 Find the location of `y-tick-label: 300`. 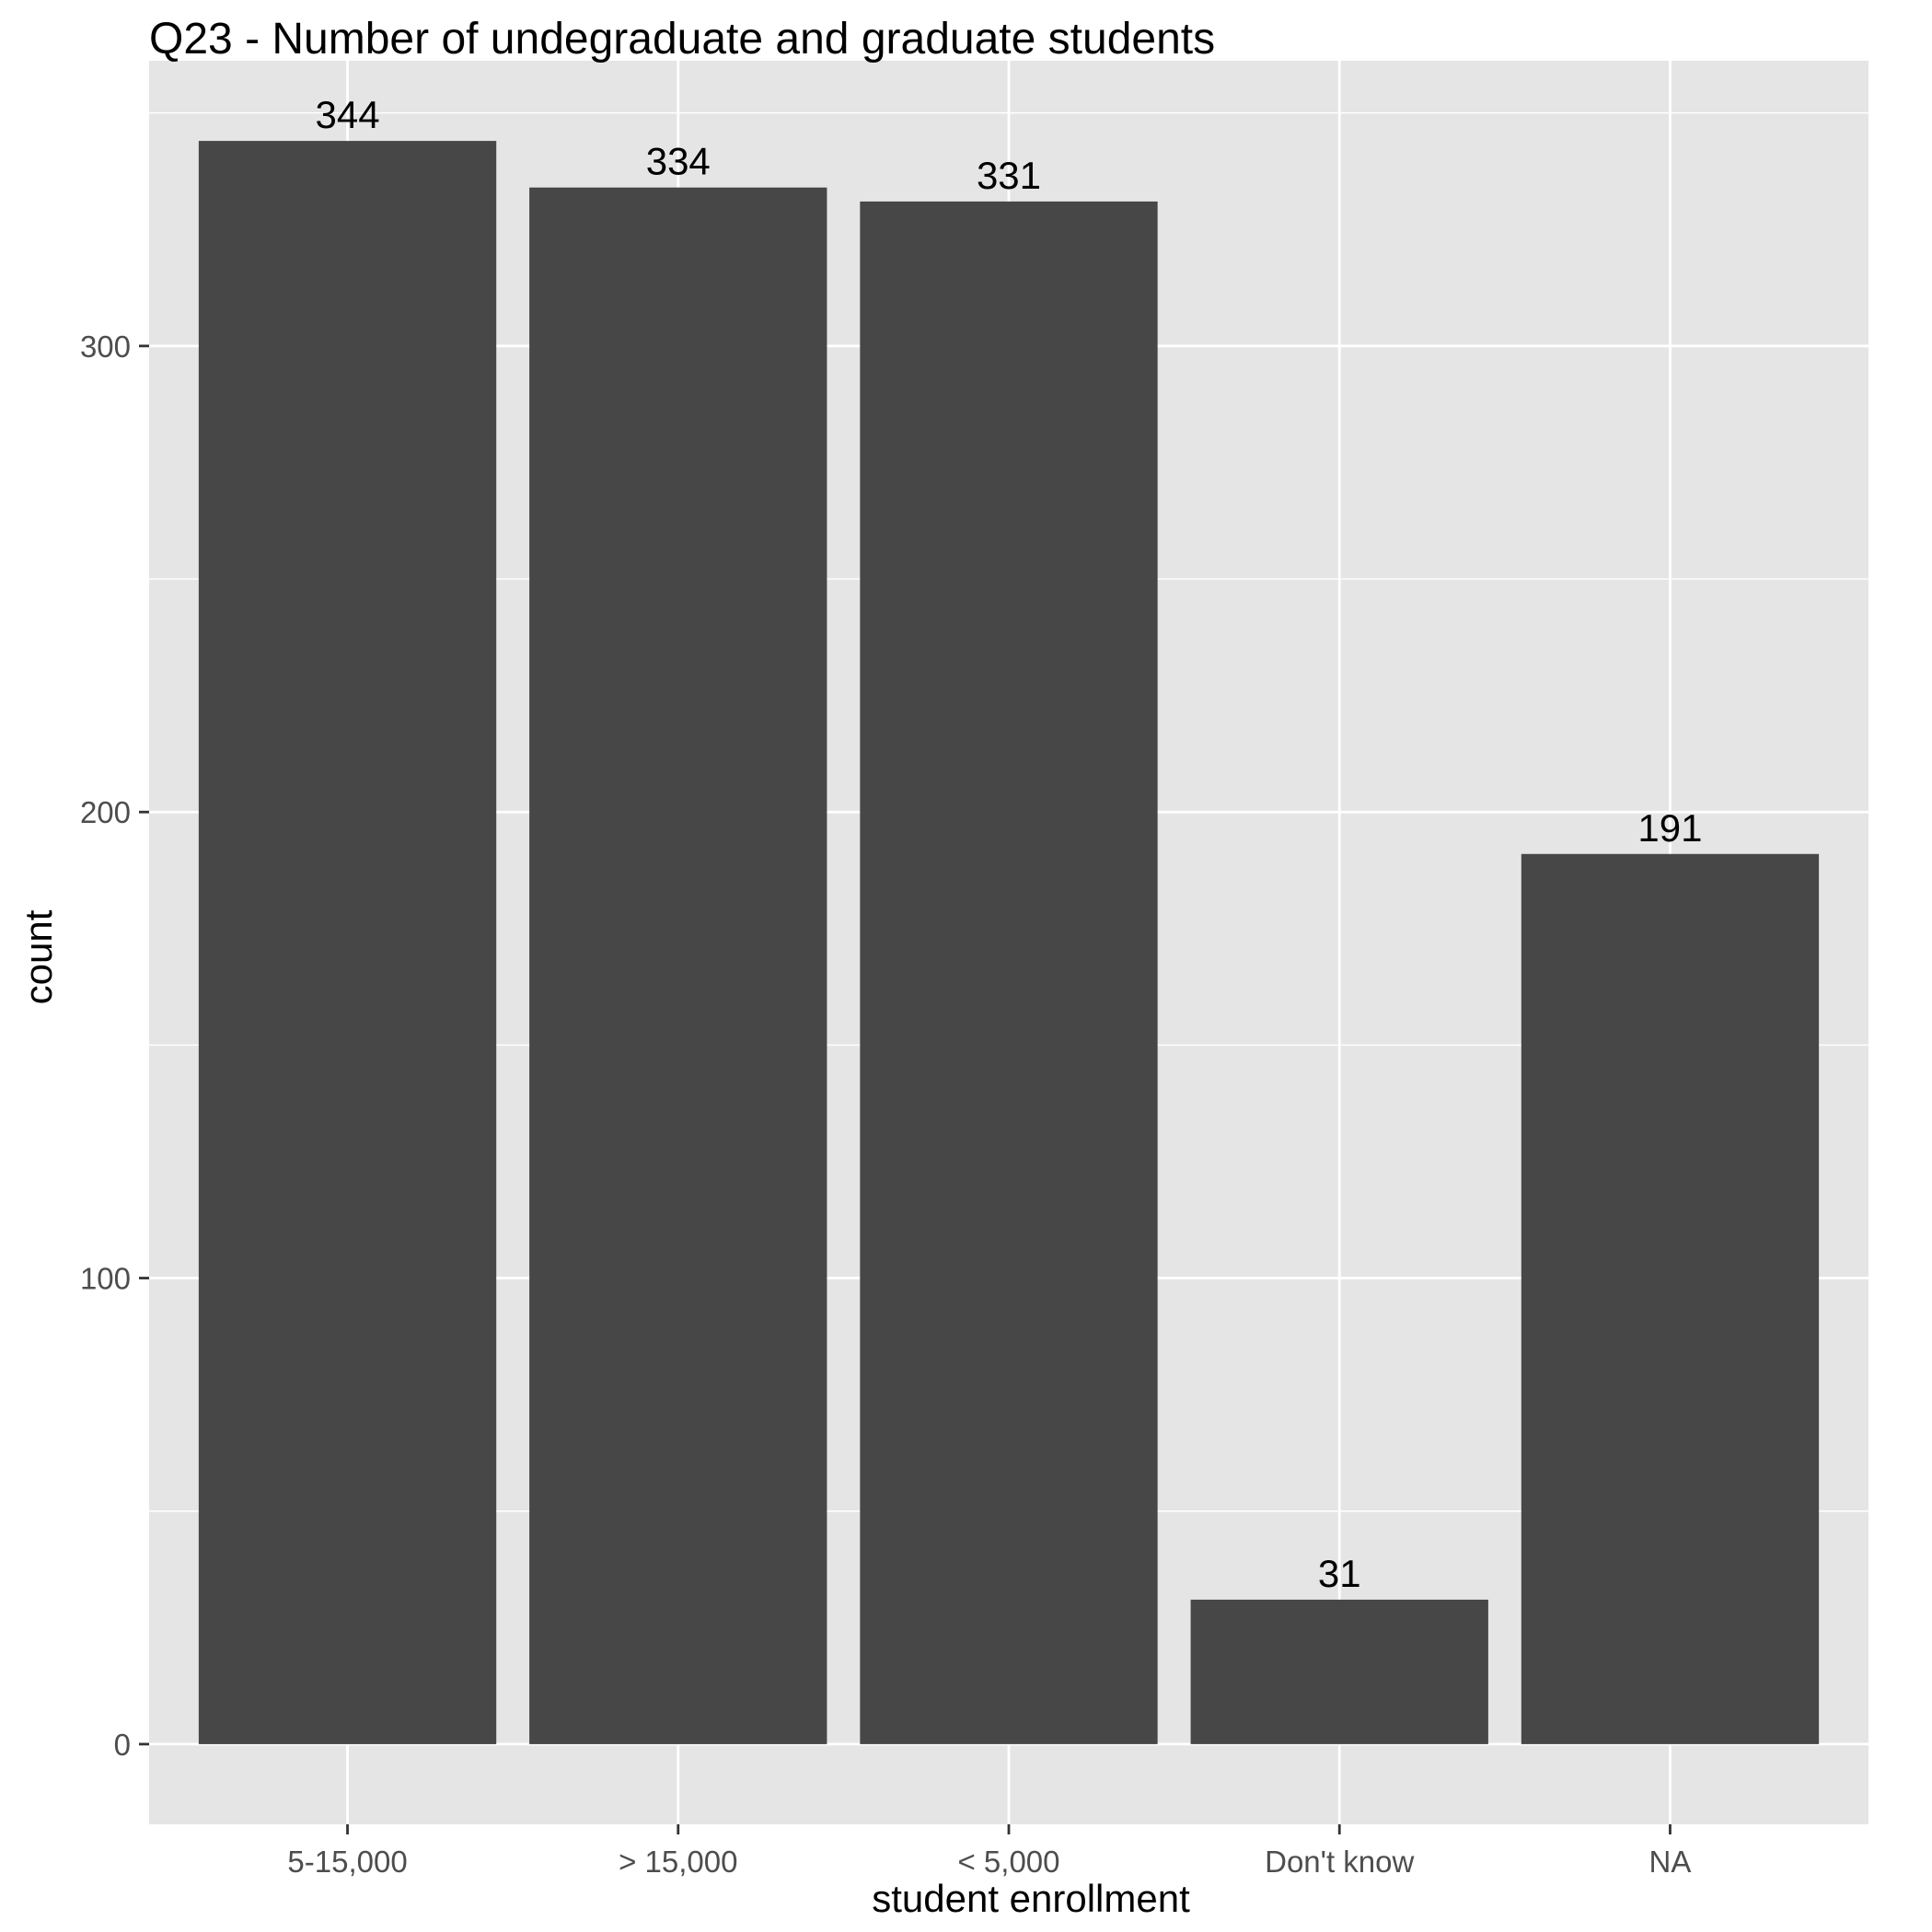

y-tick-label: 300 is located at coordinates (105, 347).